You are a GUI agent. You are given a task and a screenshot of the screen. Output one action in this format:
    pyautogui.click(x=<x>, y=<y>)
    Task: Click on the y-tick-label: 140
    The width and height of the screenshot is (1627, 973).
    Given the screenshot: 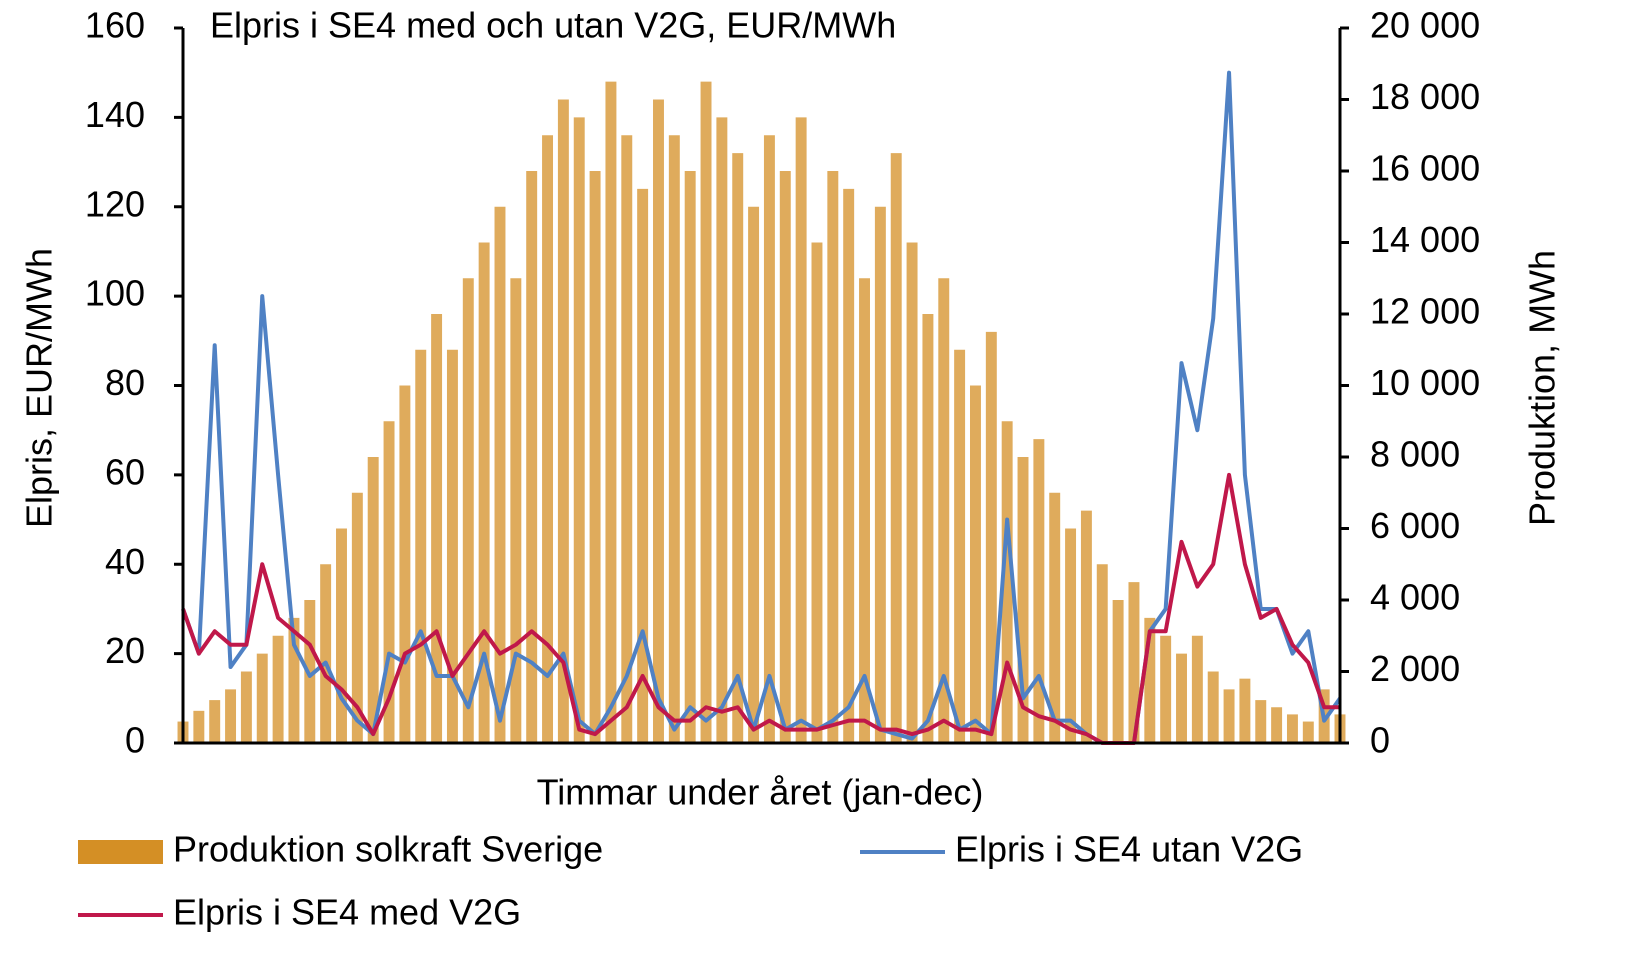 What is the action you would take?
    pyautogui.click(x=115, y=114)
    